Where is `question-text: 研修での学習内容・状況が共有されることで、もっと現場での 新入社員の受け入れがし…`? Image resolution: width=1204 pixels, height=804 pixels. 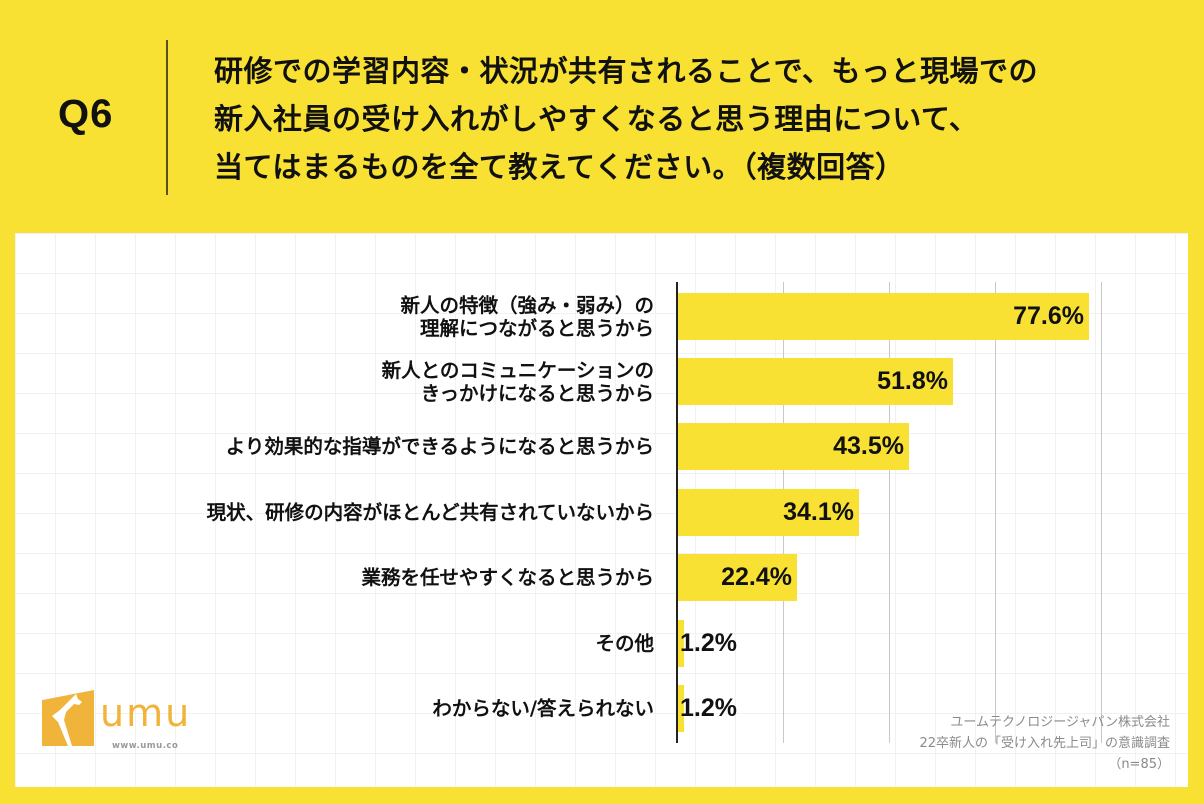
question-text: 研修での学習内容・状況が共有されることで、もっと現場での 新入社員の受け入れがし… is located at coordinates (694, 119).